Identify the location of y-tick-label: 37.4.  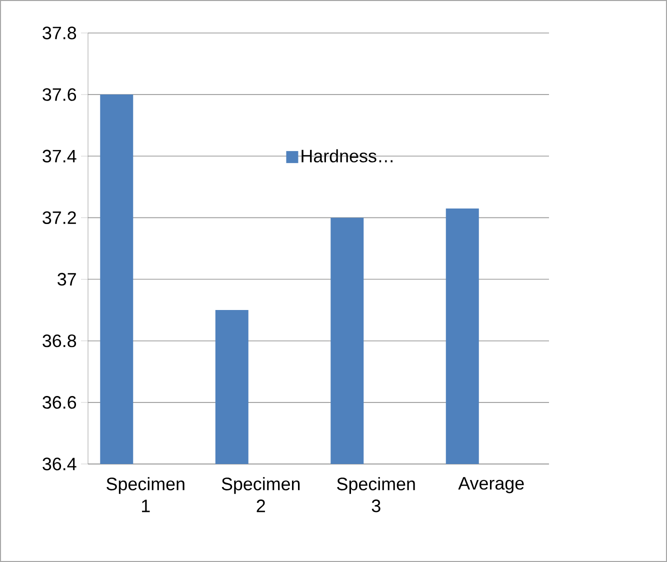
(59, 156).